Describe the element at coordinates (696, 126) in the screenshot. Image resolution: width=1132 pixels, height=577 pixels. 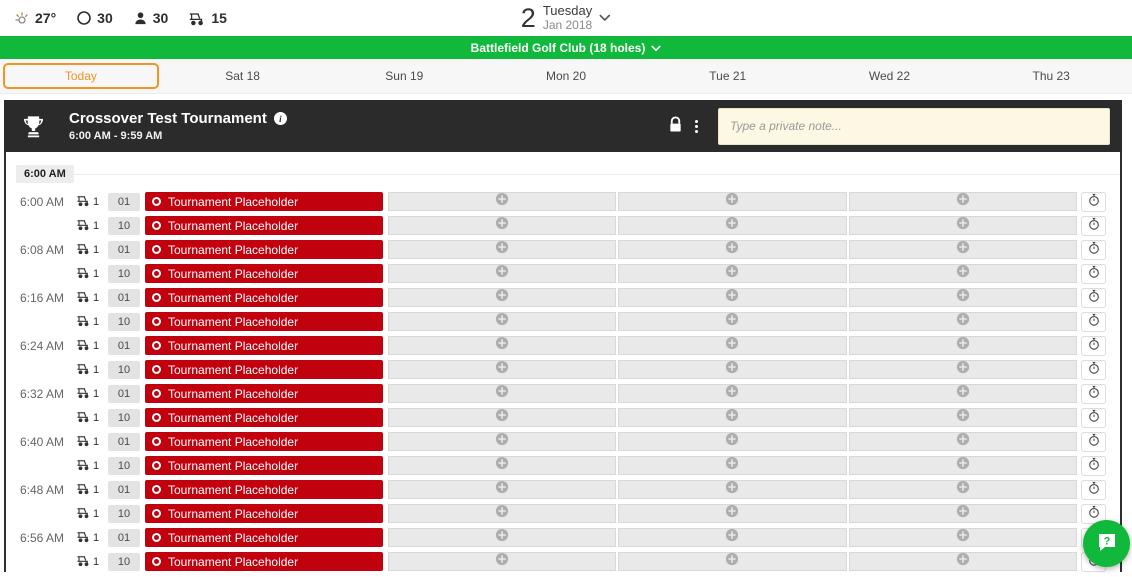
I see `kebab-menu-button` at that location.